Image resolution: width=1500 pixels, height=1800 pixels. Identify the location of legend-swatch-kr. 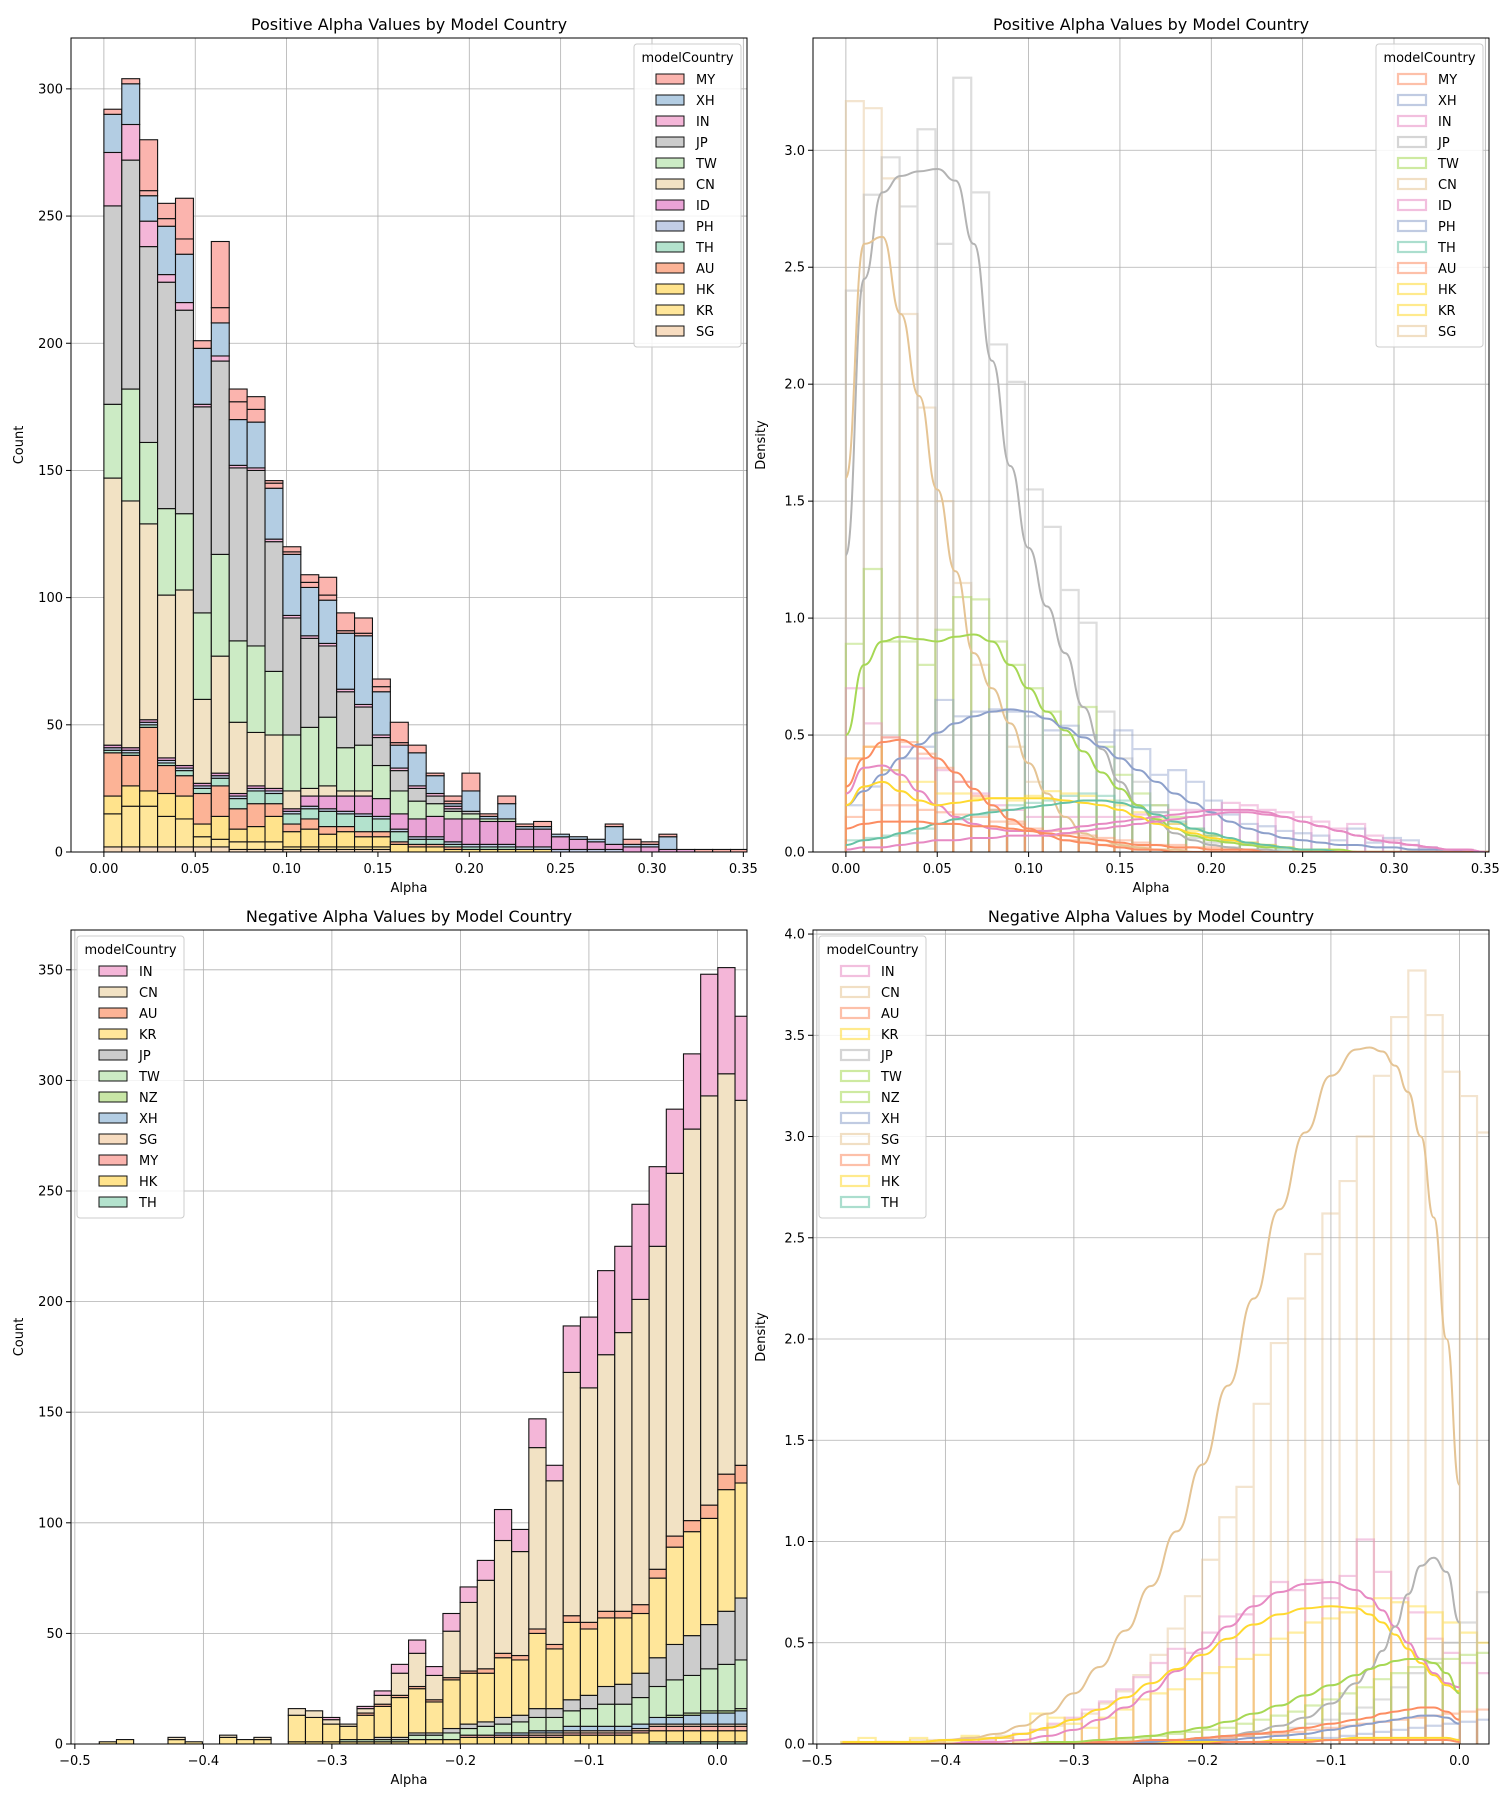
(855, 1034).